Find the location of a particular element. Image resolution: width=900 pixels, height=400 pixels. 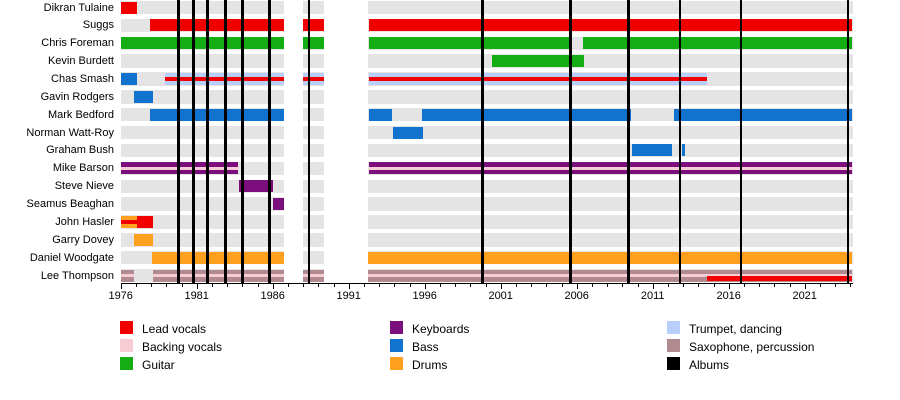

member-label: Chas Smash is located at coordinates (82, 78).